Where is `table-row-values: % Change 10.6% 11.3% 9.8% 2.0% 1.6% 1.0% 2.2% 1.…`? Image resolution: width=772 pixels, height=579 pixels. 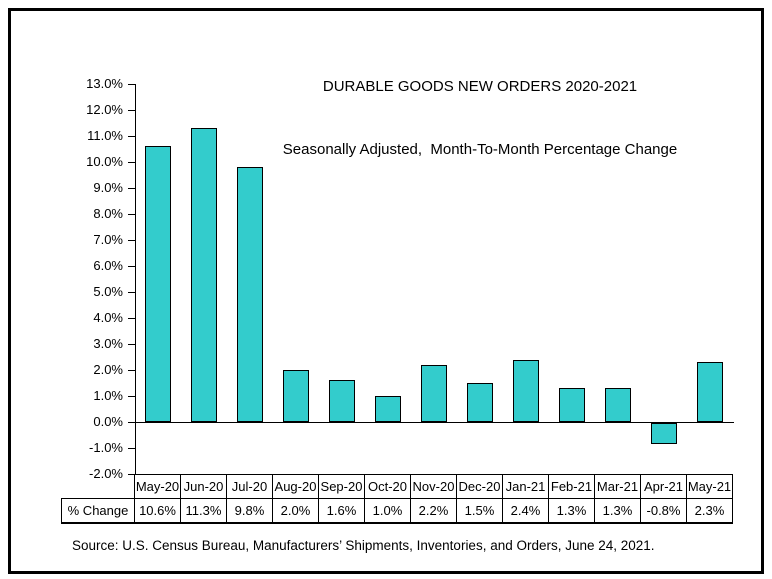 table-row-values: % Change 10.6% 11.3% 9.8% 2.0% 1.6% 1.0% 2.2% 1.… is located at coordinates (397, 511).